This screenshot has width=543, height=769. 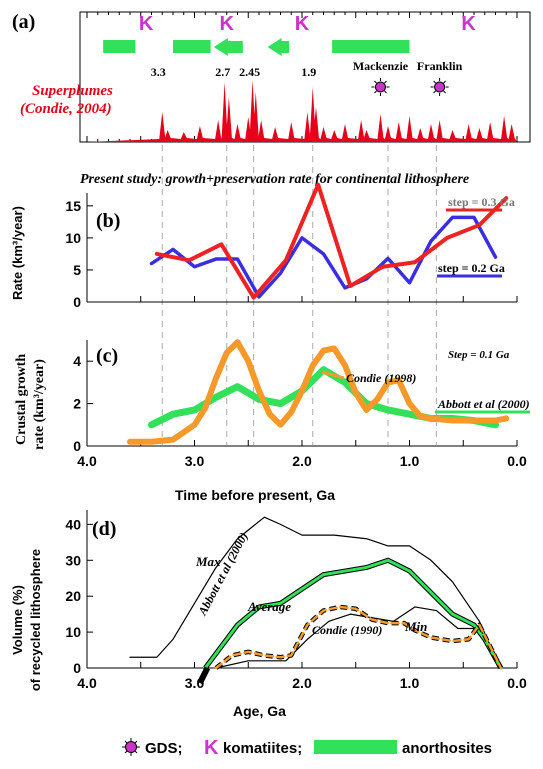 I want to click on superplume-area, so click(x=302, y=111).